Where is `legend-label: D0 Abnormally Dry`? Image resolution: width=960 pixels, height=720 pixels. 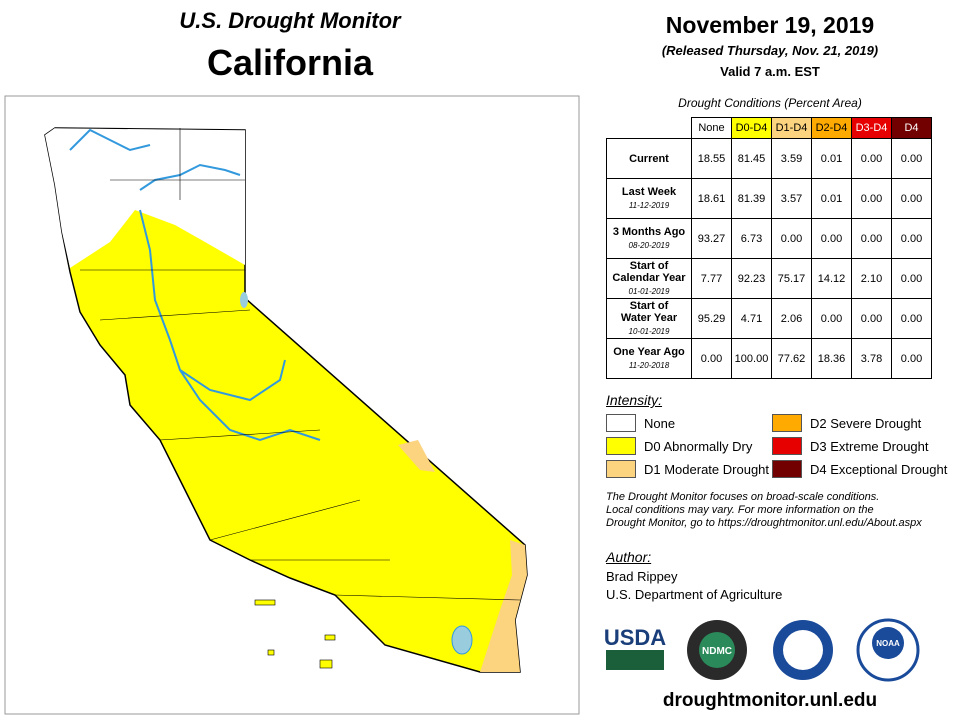 legend-label: D0 Abnormally Dry is located at coordinates (698, 446).